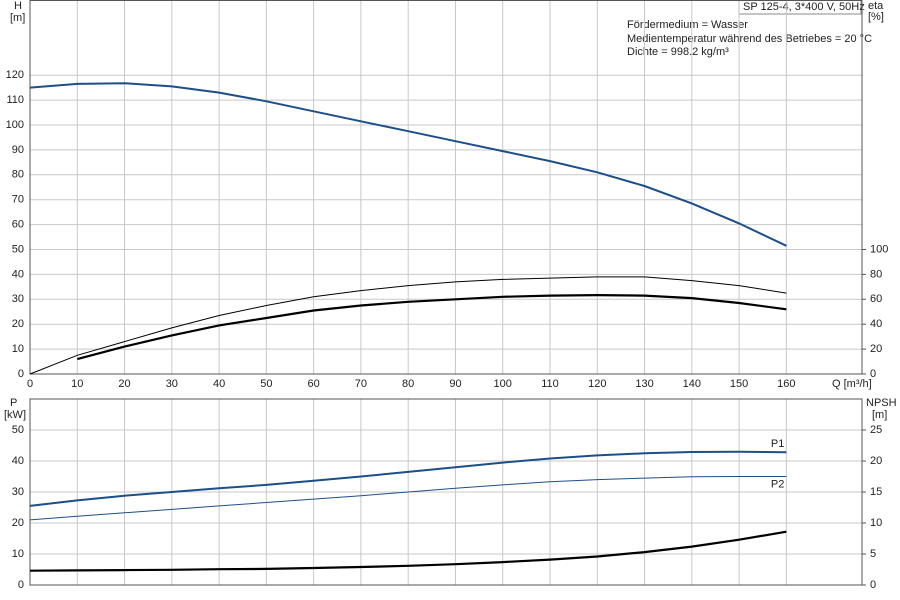  Describe the element at coordinates (597, 384) in the screenshot. I see `x-tick-label: 120` at that location.